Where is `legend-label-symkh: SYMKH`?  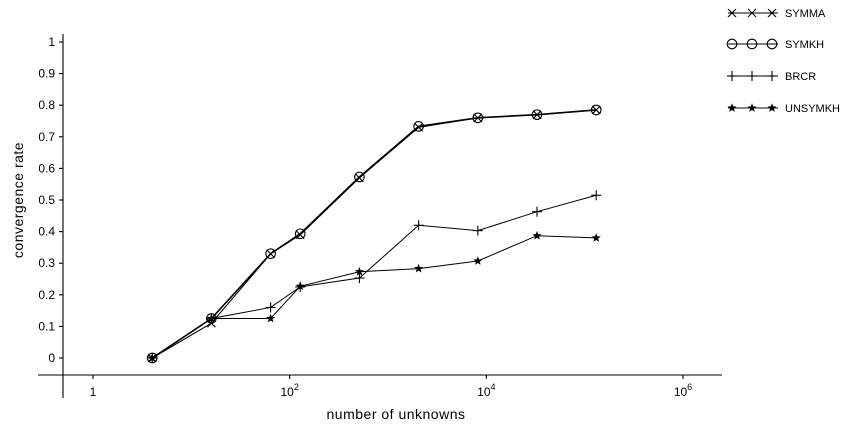 legend-label-symkh: SYMKH is located at coordinates (804, 45).